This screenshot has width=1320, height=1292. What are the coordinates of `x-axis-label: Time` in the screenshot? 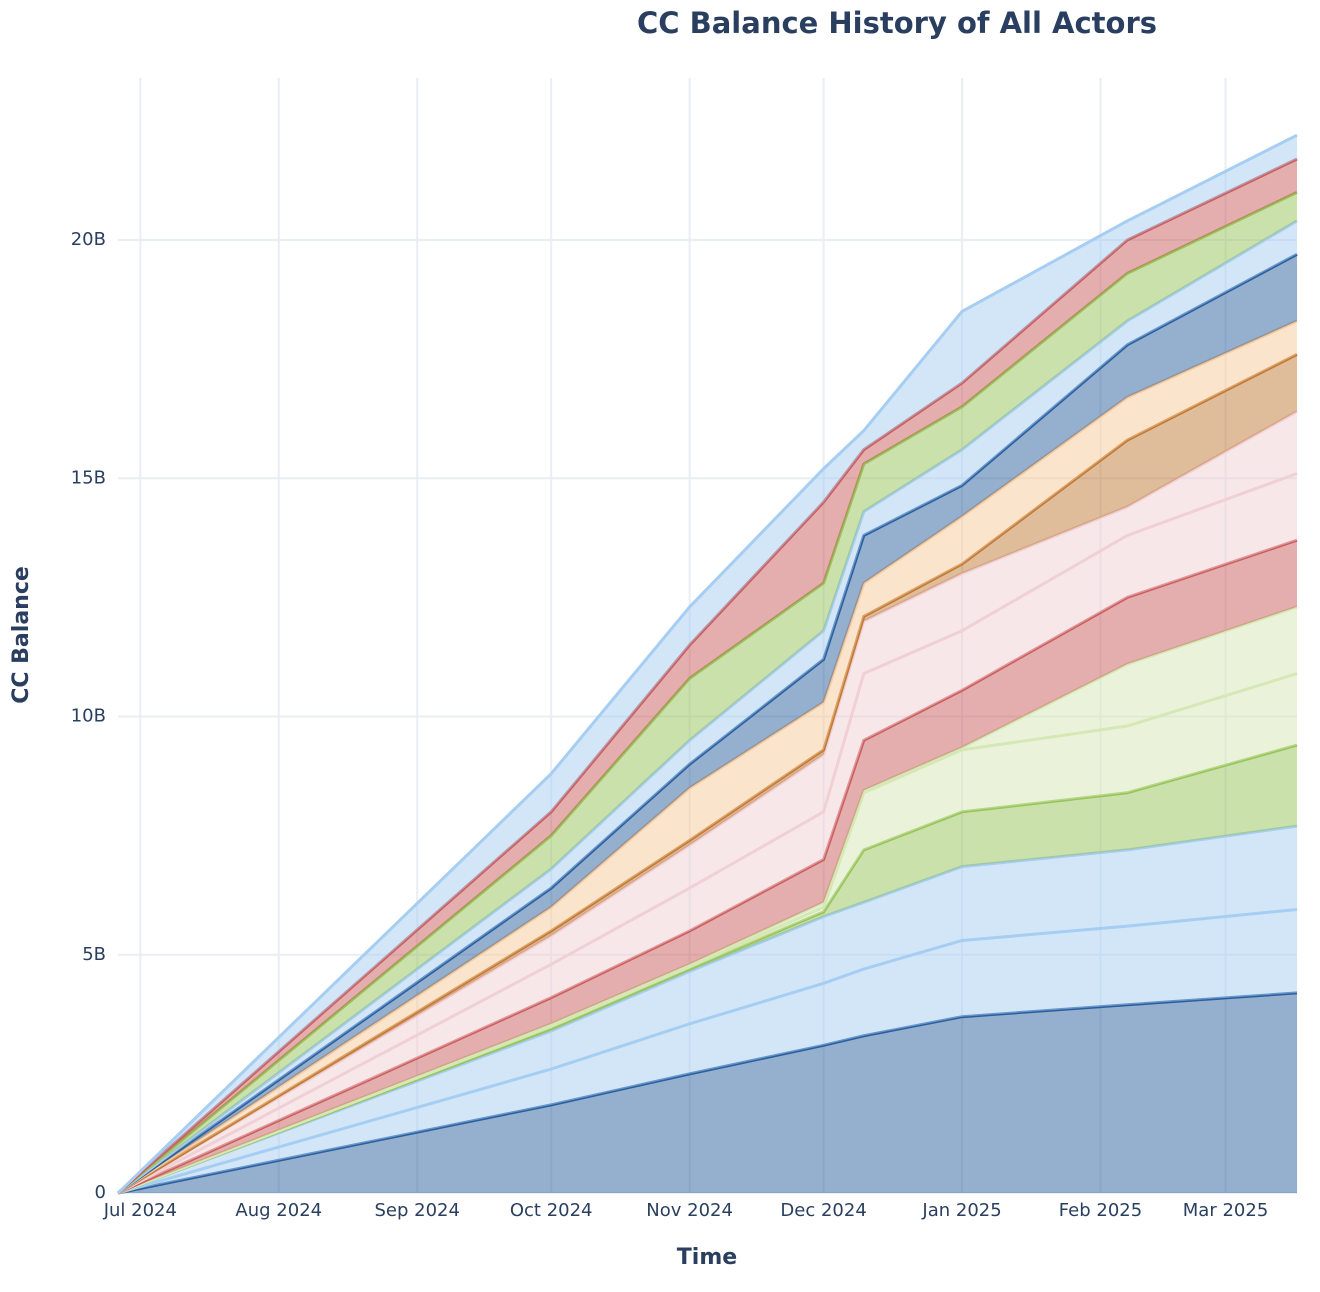 It's located at (707, 1257).